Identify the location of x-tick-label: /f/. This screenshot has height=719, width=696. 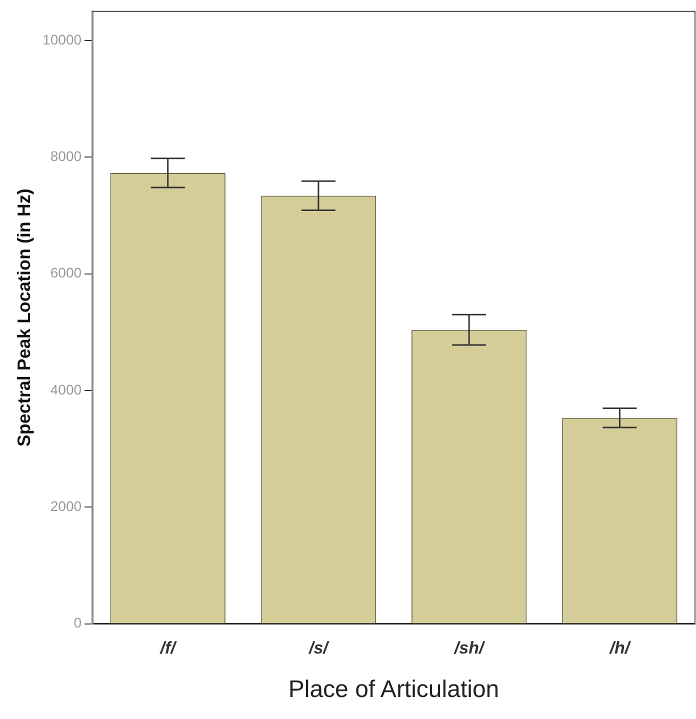
(168, 648).